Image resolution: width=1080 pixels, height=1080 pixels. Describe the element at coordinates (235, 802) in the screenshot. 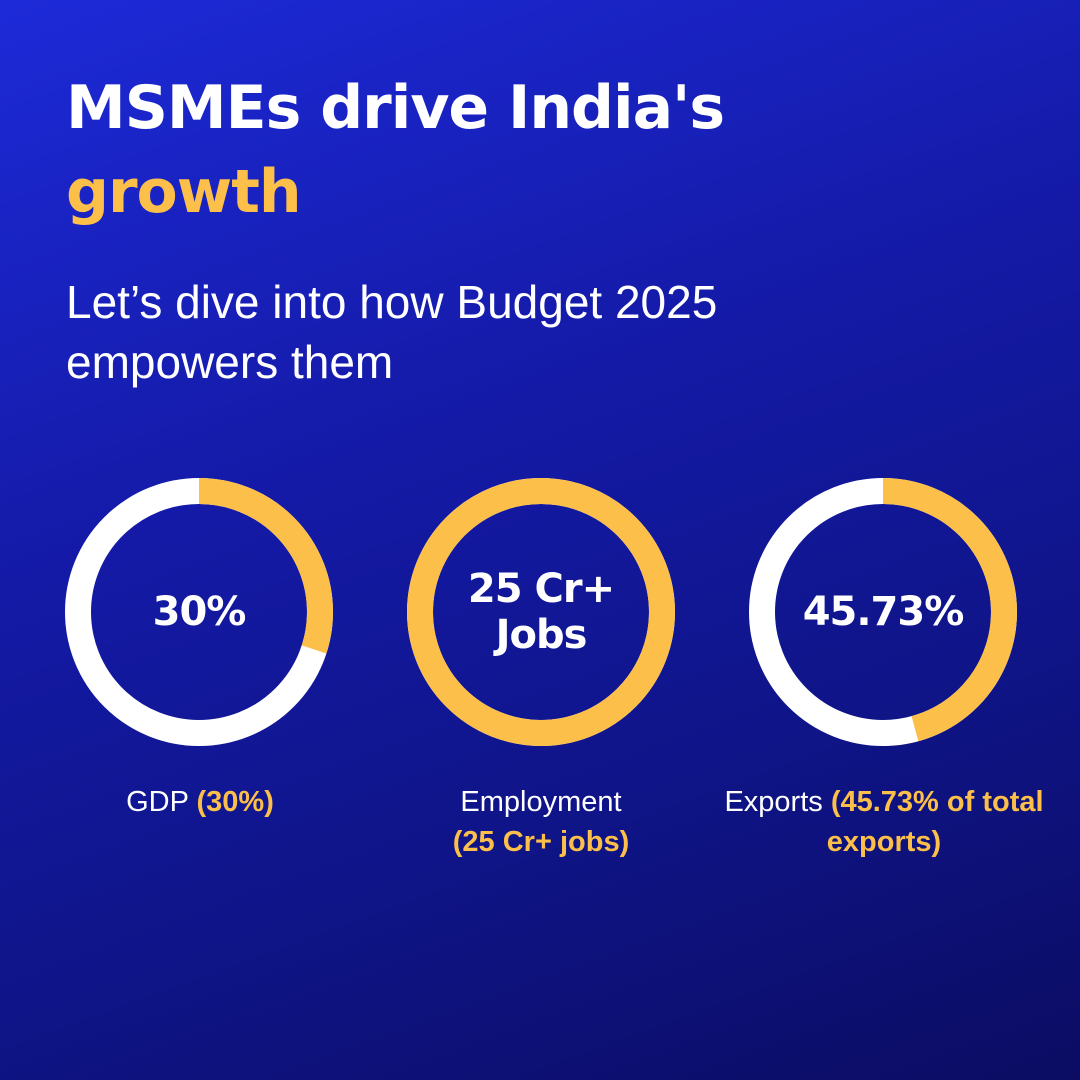

I see `gdp-caption-highlight: (30%)` at that location.